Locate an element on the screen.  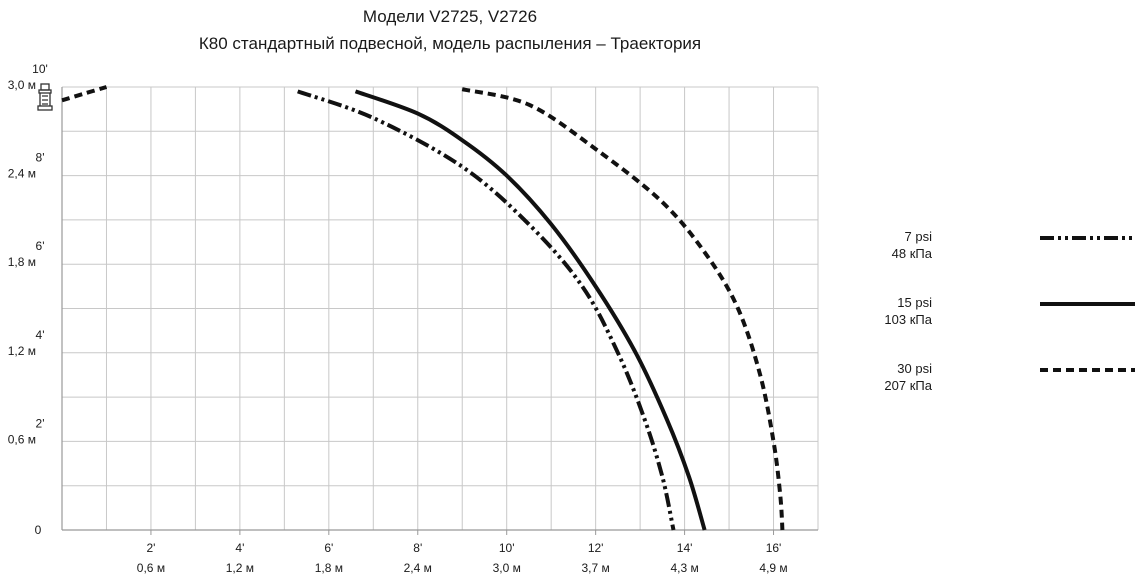
x-tick-label-ft: 14' is located at coordinates (685, 548).